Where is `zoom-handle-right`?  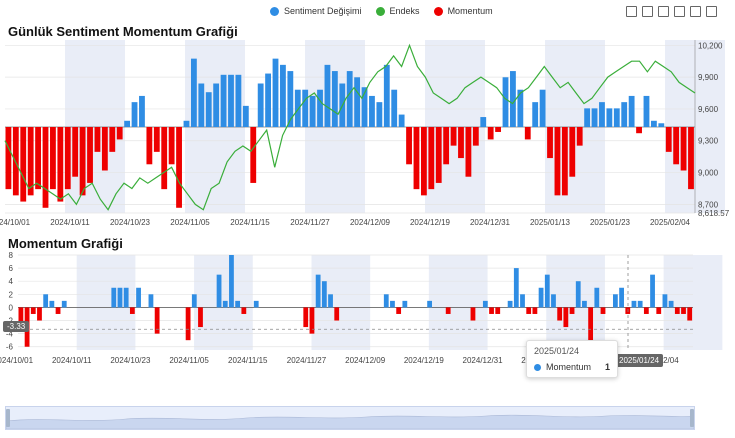 zoom-handle-right is located at coordinates (692, 418).